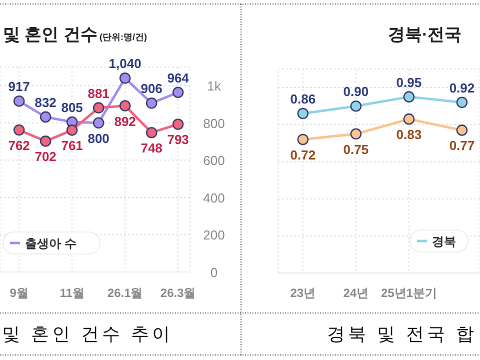  I want to click on text: 경북 및 전국 합, so click(402, 334).